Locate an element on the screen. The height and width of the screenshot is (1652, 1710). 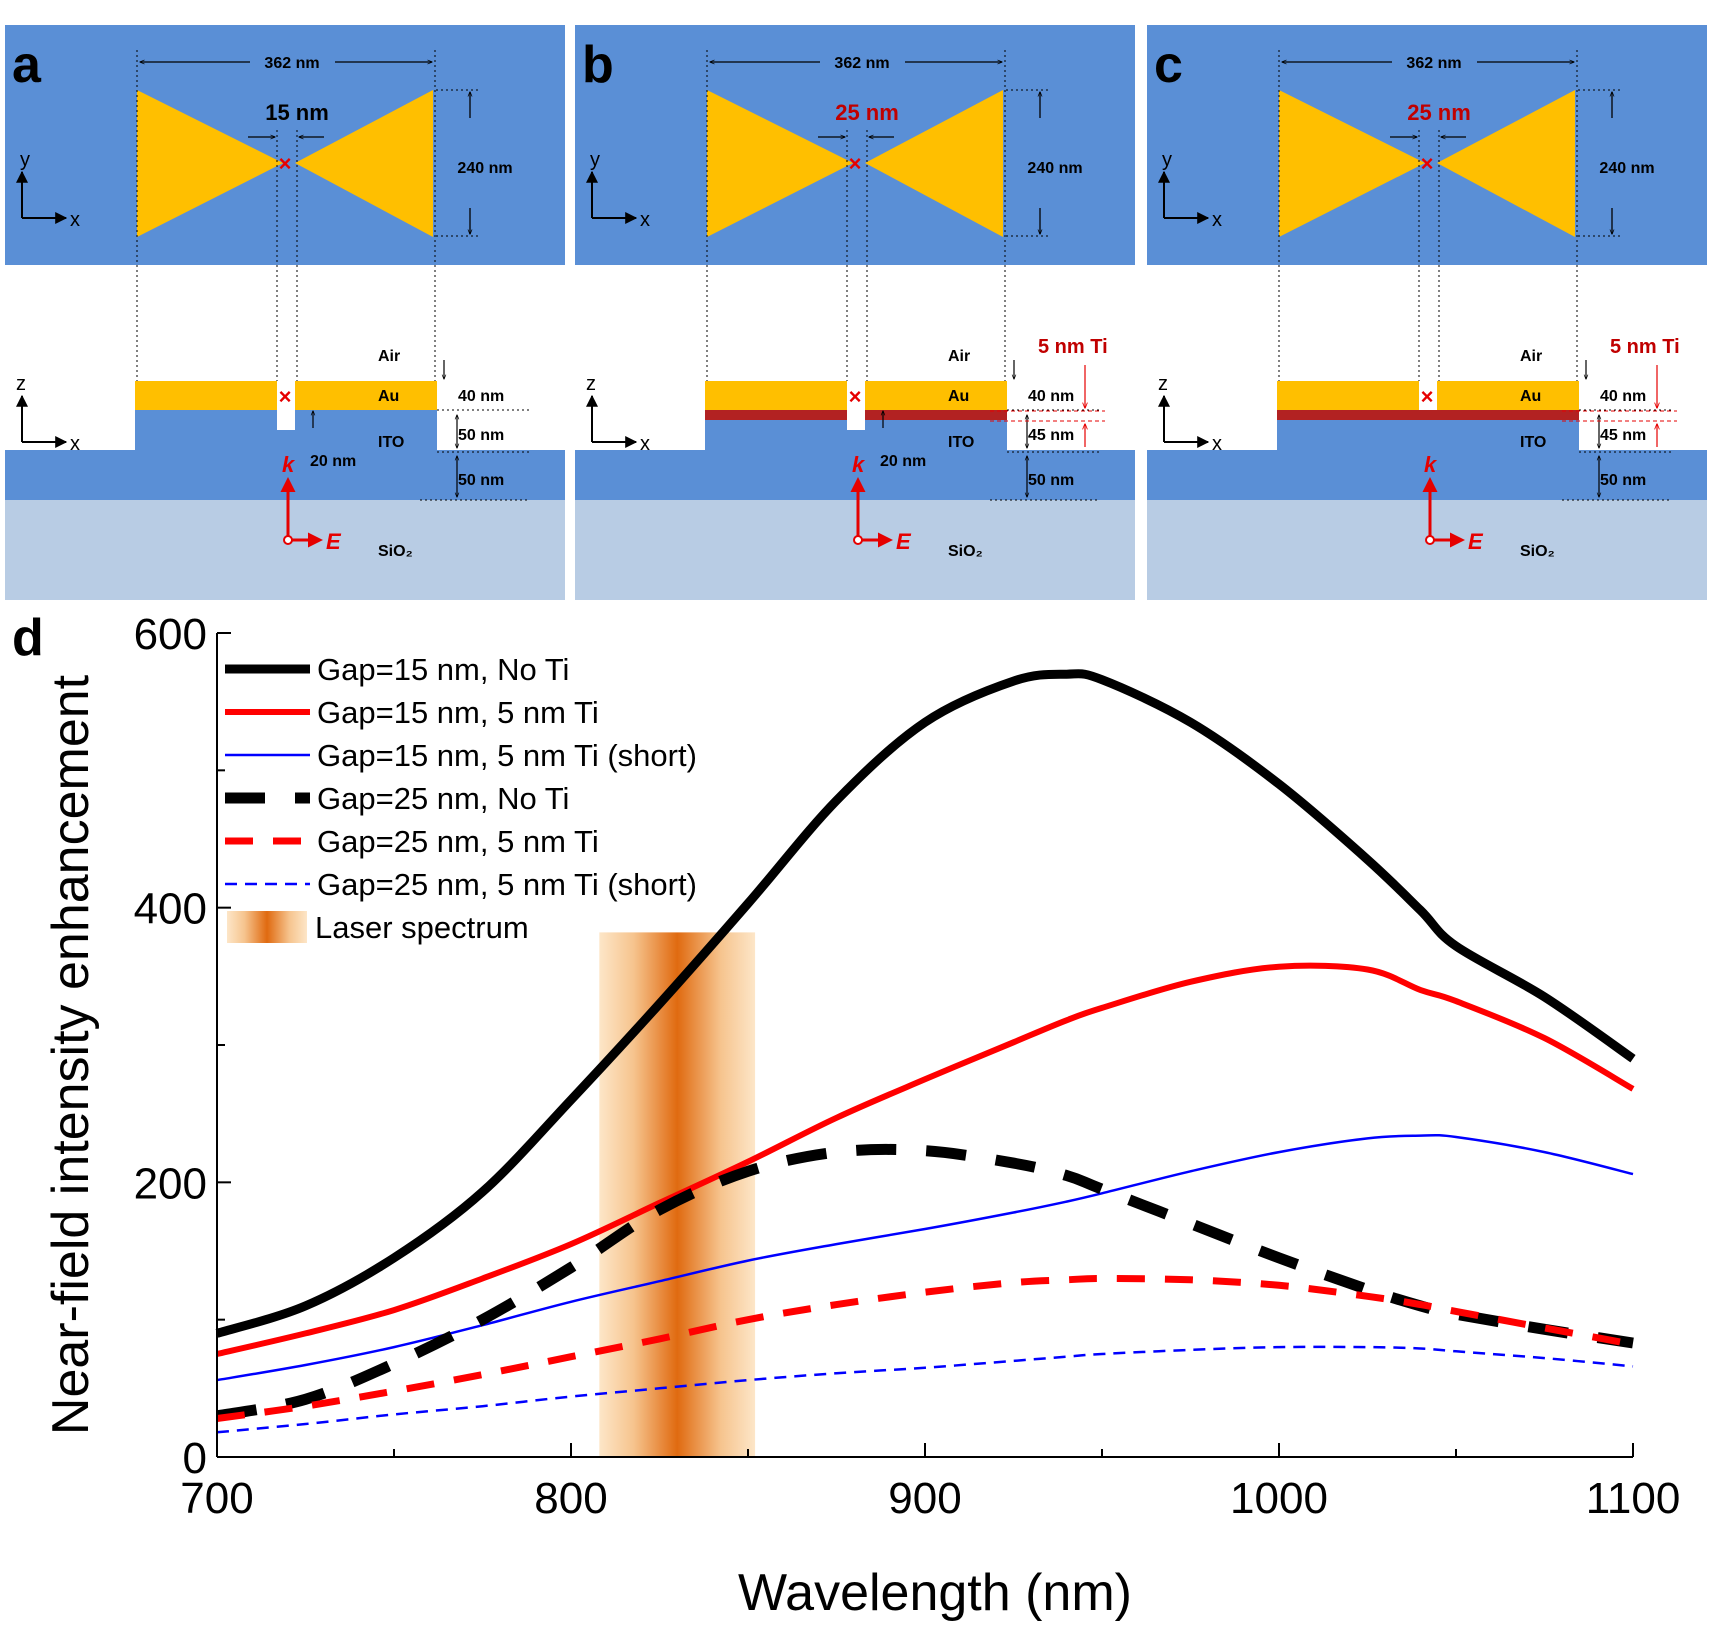
x-axis-title: Wavelength (nm) is located at coordinates (935, 1593).